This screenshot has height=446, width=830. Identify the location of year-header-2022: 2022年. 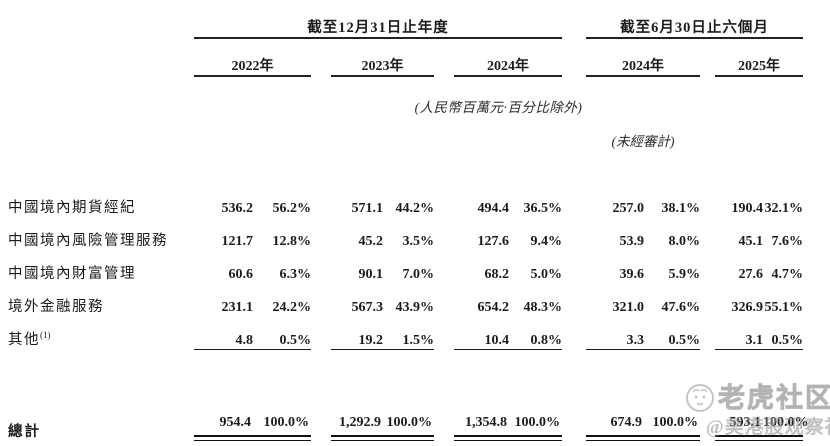
(252, 57).